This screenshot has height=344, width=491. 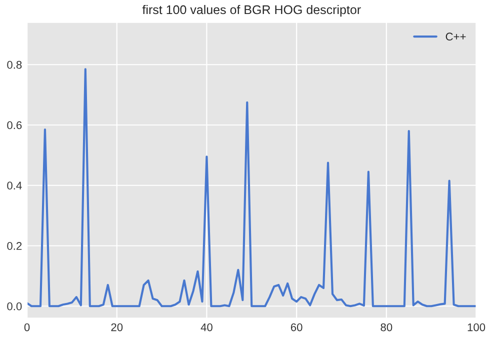 What do you see at coordinates (386, 327) in the screenshot?
I see `x-tick-label: 80` at bounding box center [386, 327].